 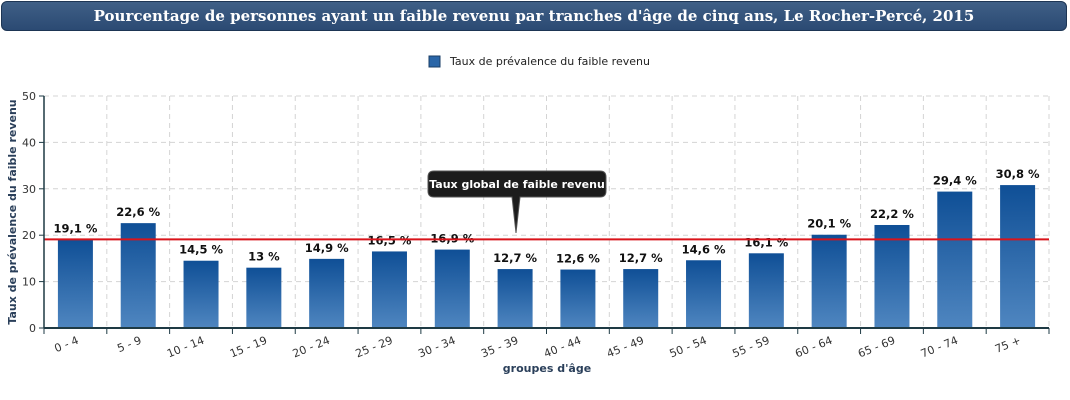 I want to click on tooltip-bubble, so click(x=517, y=202).